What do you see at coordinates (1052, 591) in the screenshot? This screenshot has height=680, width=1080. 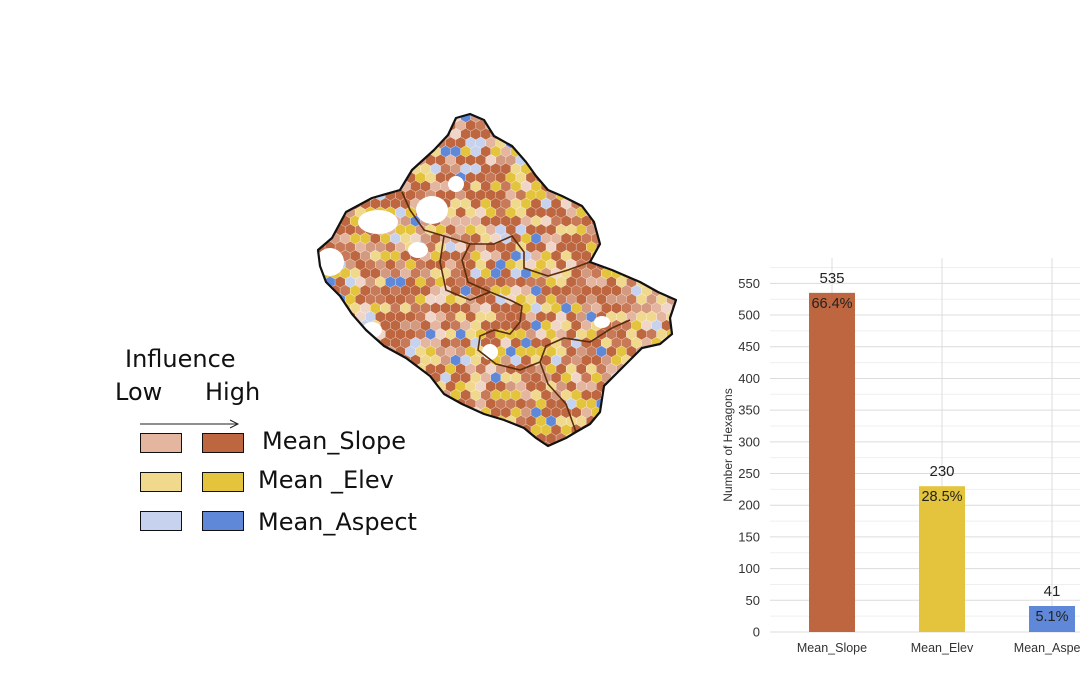 I see `bar-value-label: 41` at bounding box center [1052, 591].